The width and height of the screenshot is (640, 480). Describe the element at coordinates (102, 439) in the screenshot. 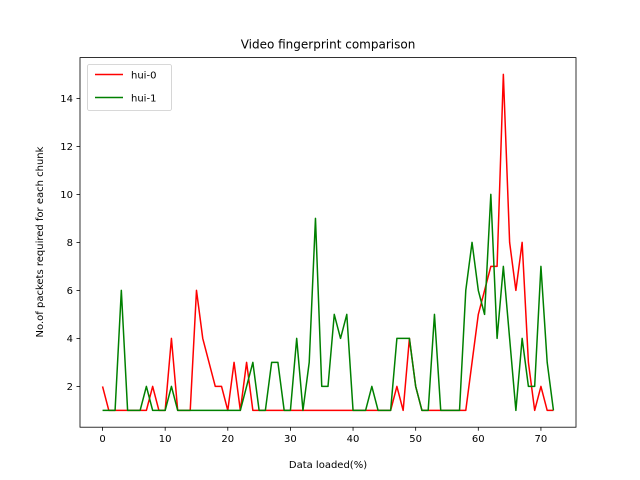

I see `x-tick-label: 0` at that location.